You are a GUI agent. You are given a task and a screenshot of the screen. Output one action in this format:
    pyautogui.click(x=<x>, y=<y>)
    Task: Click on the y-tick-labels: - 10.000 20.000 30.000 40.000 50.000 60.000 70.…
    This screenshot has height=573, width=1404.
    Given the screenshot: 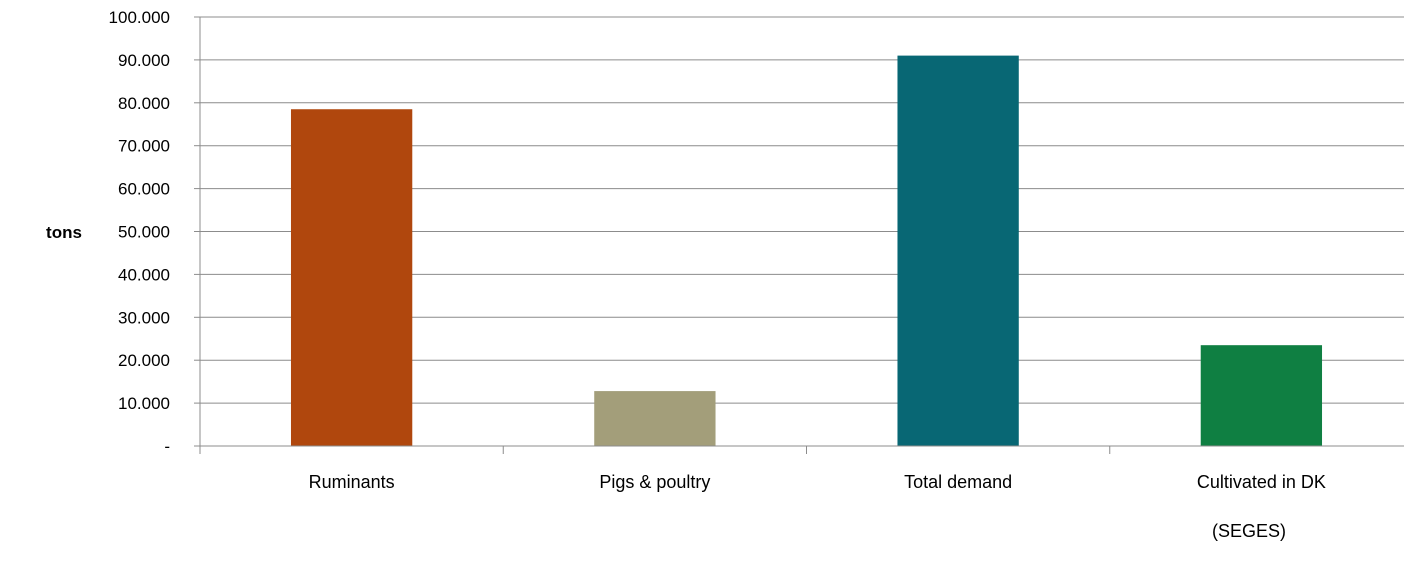 What is the action you would take?
    pyautogui.click(x=139, y=232)
    